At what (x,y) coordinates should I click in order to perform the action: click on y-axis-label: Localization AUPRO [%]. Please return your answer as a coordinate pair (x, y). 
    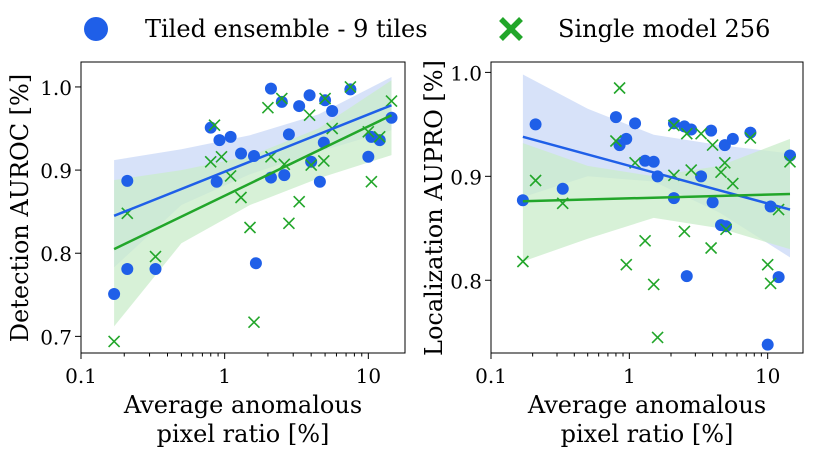
    Looking at the image, I should click on (434, 208).